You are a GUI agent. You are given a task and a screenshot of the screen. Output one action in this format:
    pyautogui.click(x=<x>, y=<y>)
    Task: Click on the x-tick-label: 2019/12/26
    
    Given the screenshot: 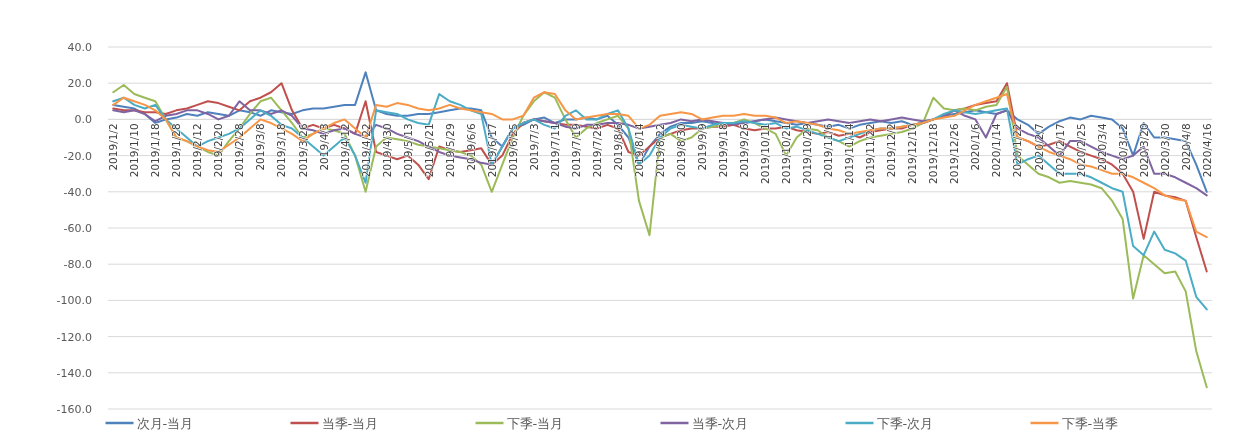 What is the action you would take?
    pyautogui.click(x=954, y=153)
    